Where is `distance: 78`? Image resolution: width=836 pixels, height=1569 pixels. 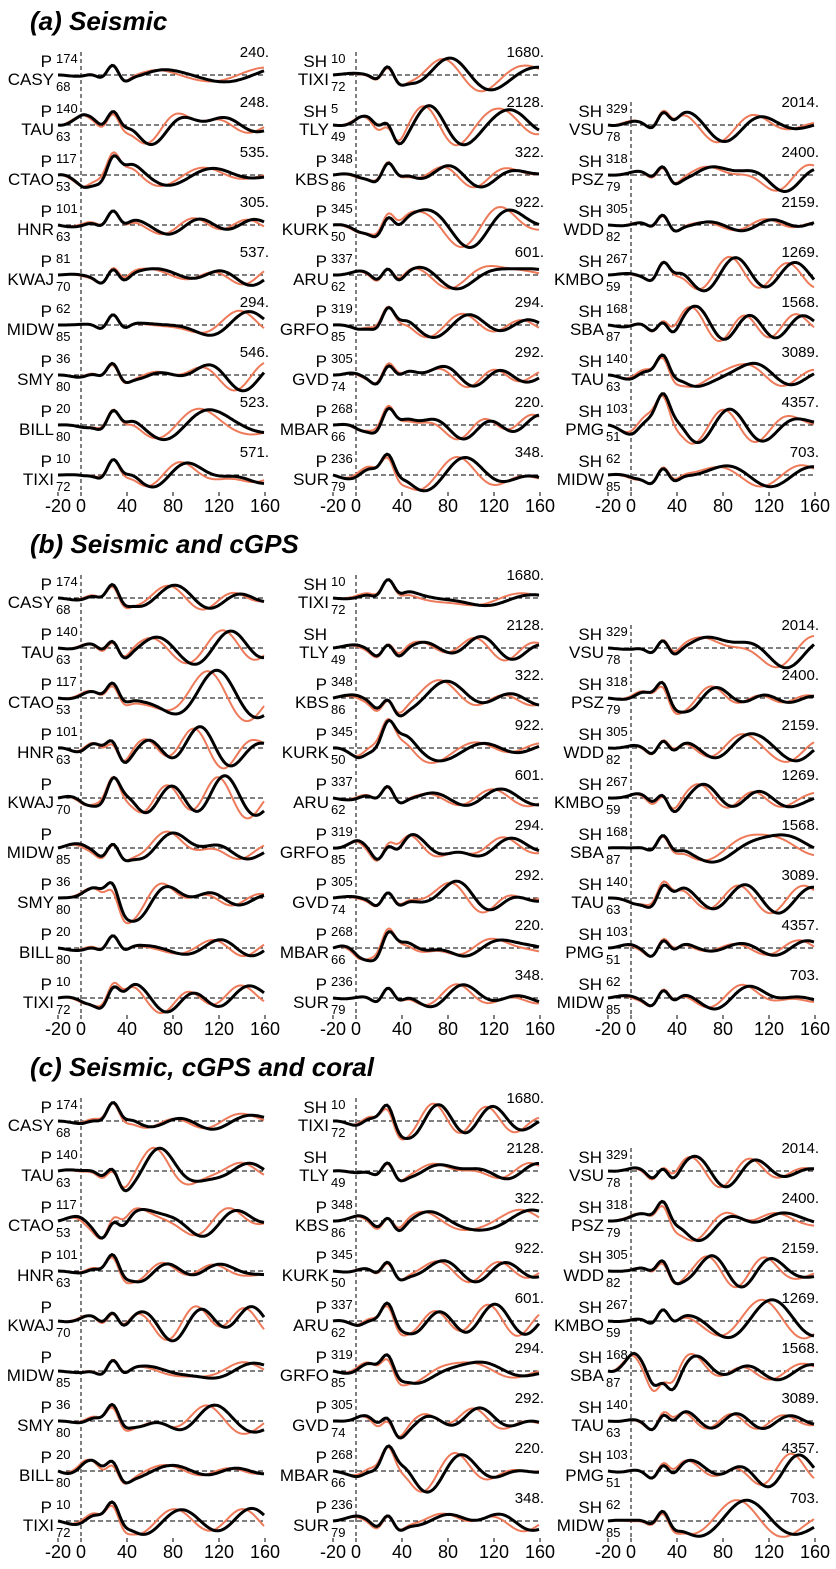 distance: 78 is located at coordinates (613, 136).